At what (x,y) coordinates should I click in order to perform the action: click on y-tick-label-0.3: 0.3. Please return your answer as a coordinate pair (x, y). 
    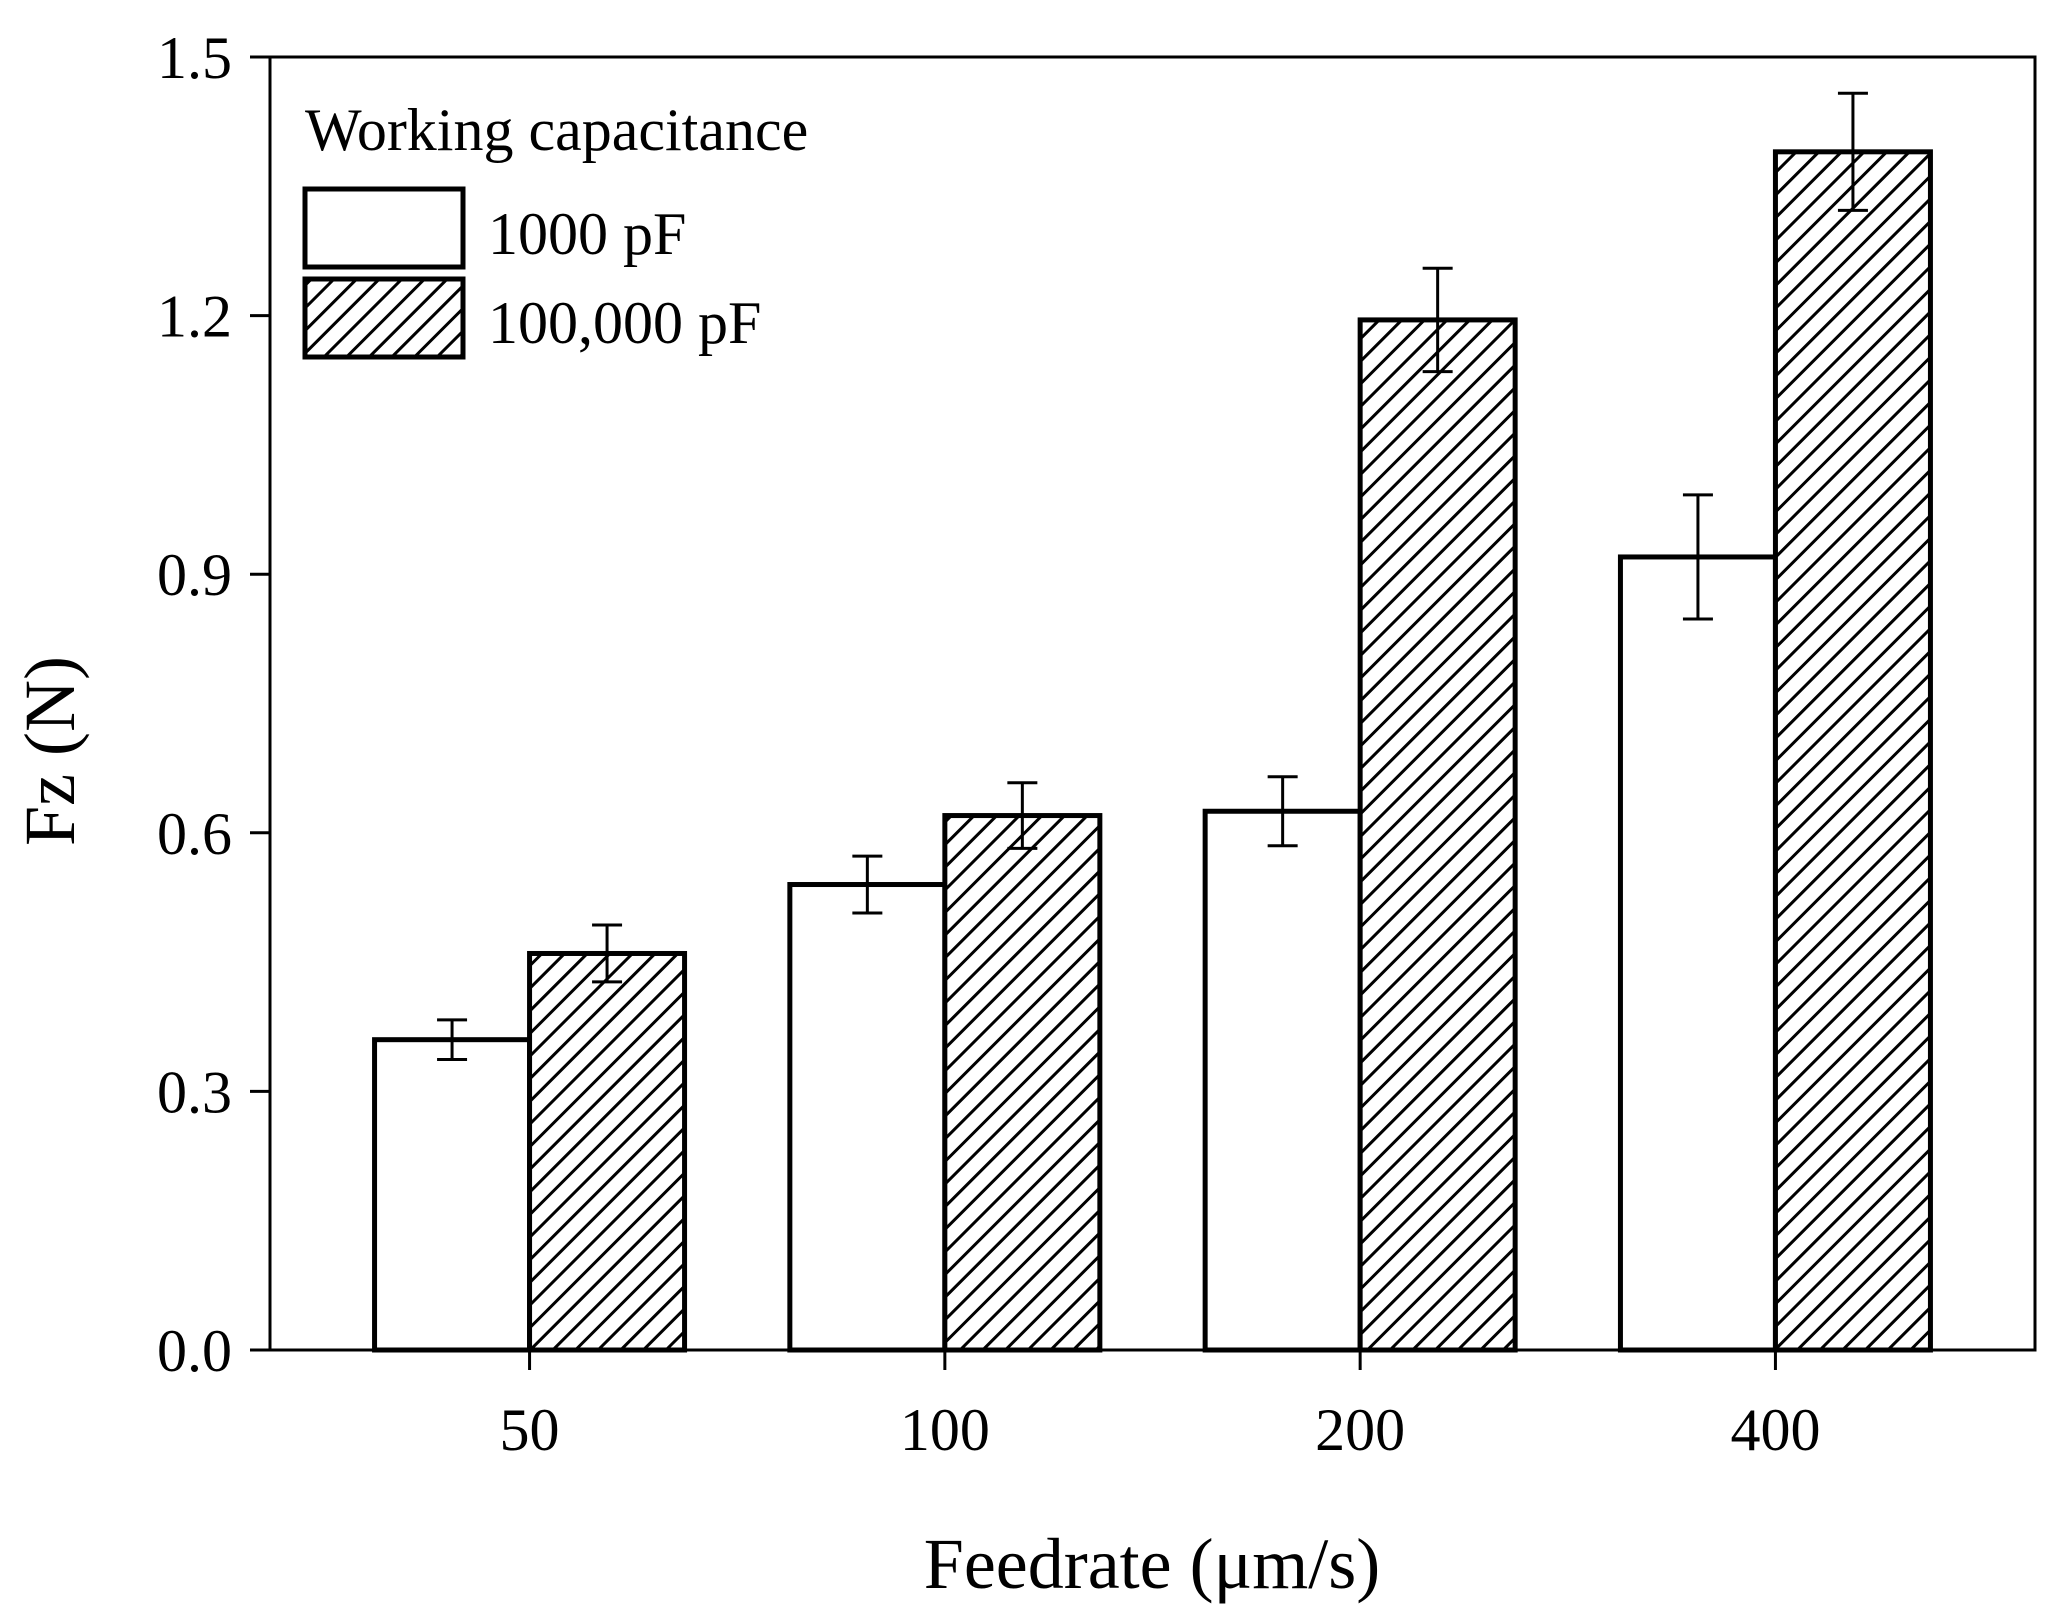
    Looking at the image, I should click on (194, 1092).